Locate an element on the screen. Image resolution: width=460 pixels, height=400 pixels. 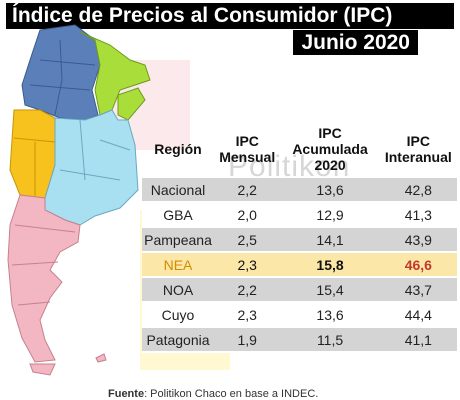
watermark: Politikon is located at coordinates (289, 166).